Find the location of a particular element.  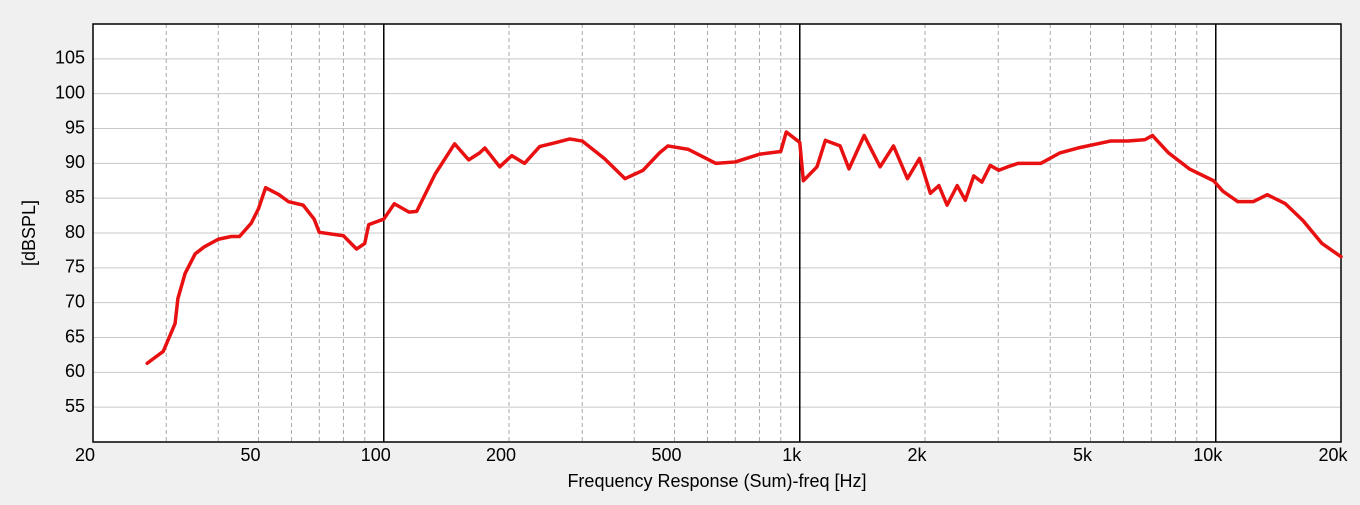

x-tick-label: 2k is located at coordinates (917, 455).